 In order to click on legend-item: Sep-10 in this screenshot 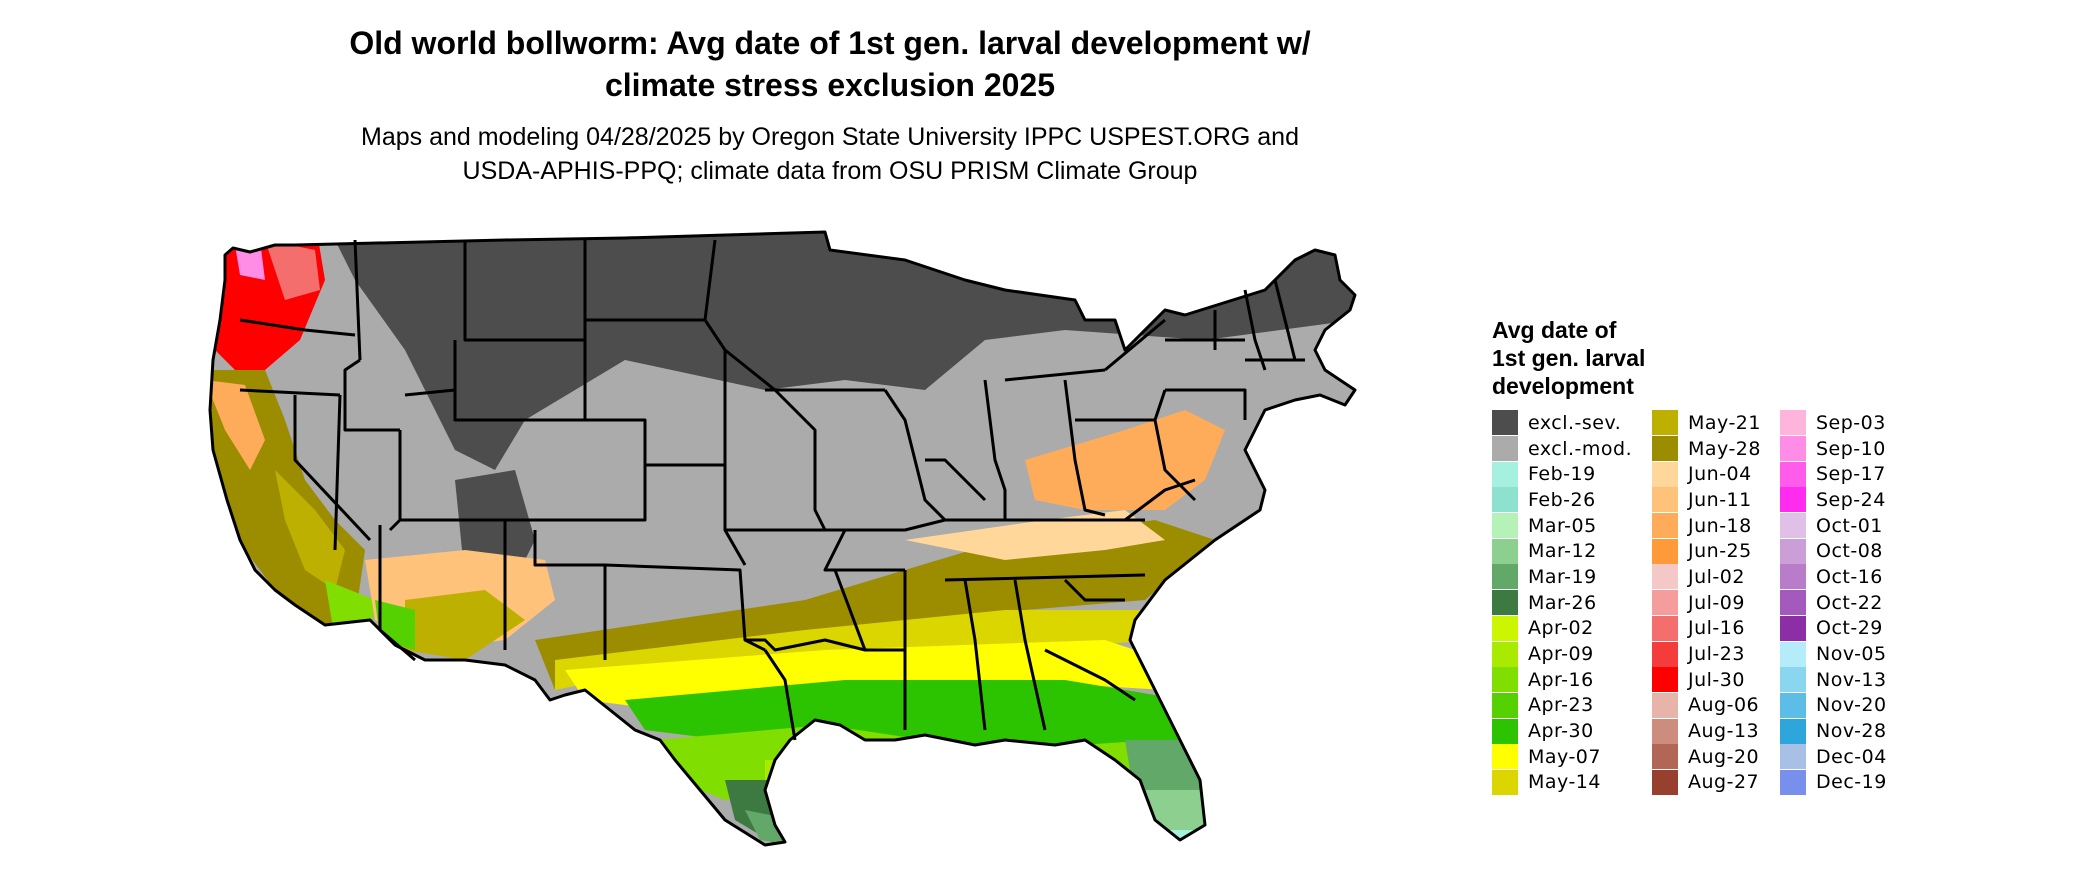, I will do `click(1833, 449)`.